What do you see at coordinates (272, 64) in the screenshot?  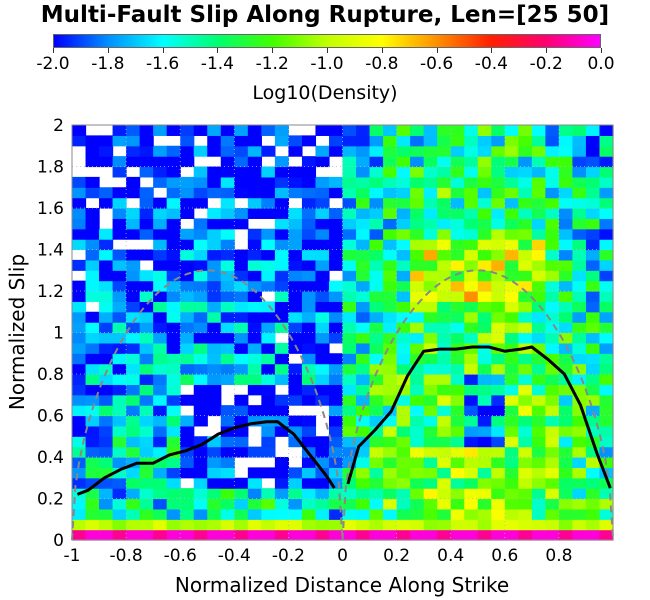 I see `colorbar-tick-label: -1.2` at bounding box center [272, 64].